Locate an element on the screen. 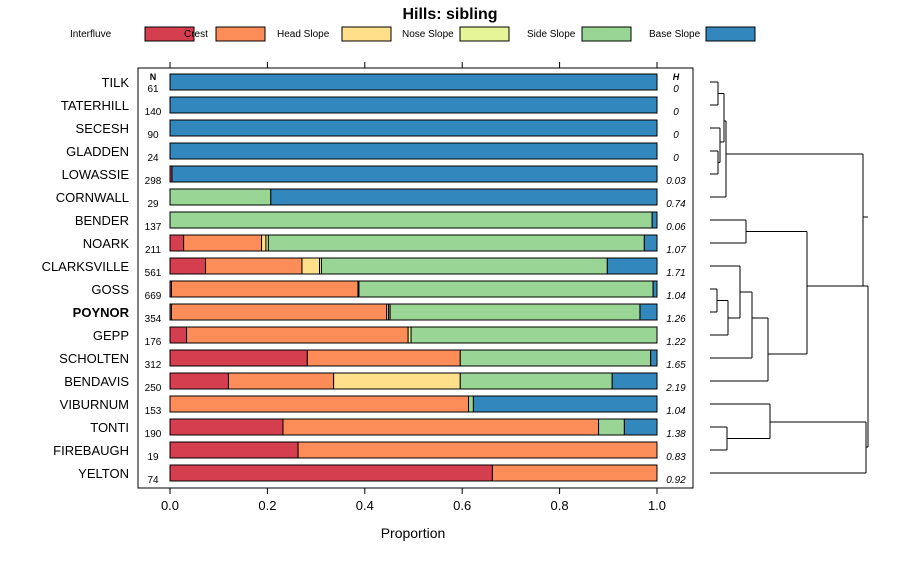 This screenshot has width=900, height=565. bar-row-clarksville: CLARKSVILLE 561 1.71 is located at coordinates (364, 268).